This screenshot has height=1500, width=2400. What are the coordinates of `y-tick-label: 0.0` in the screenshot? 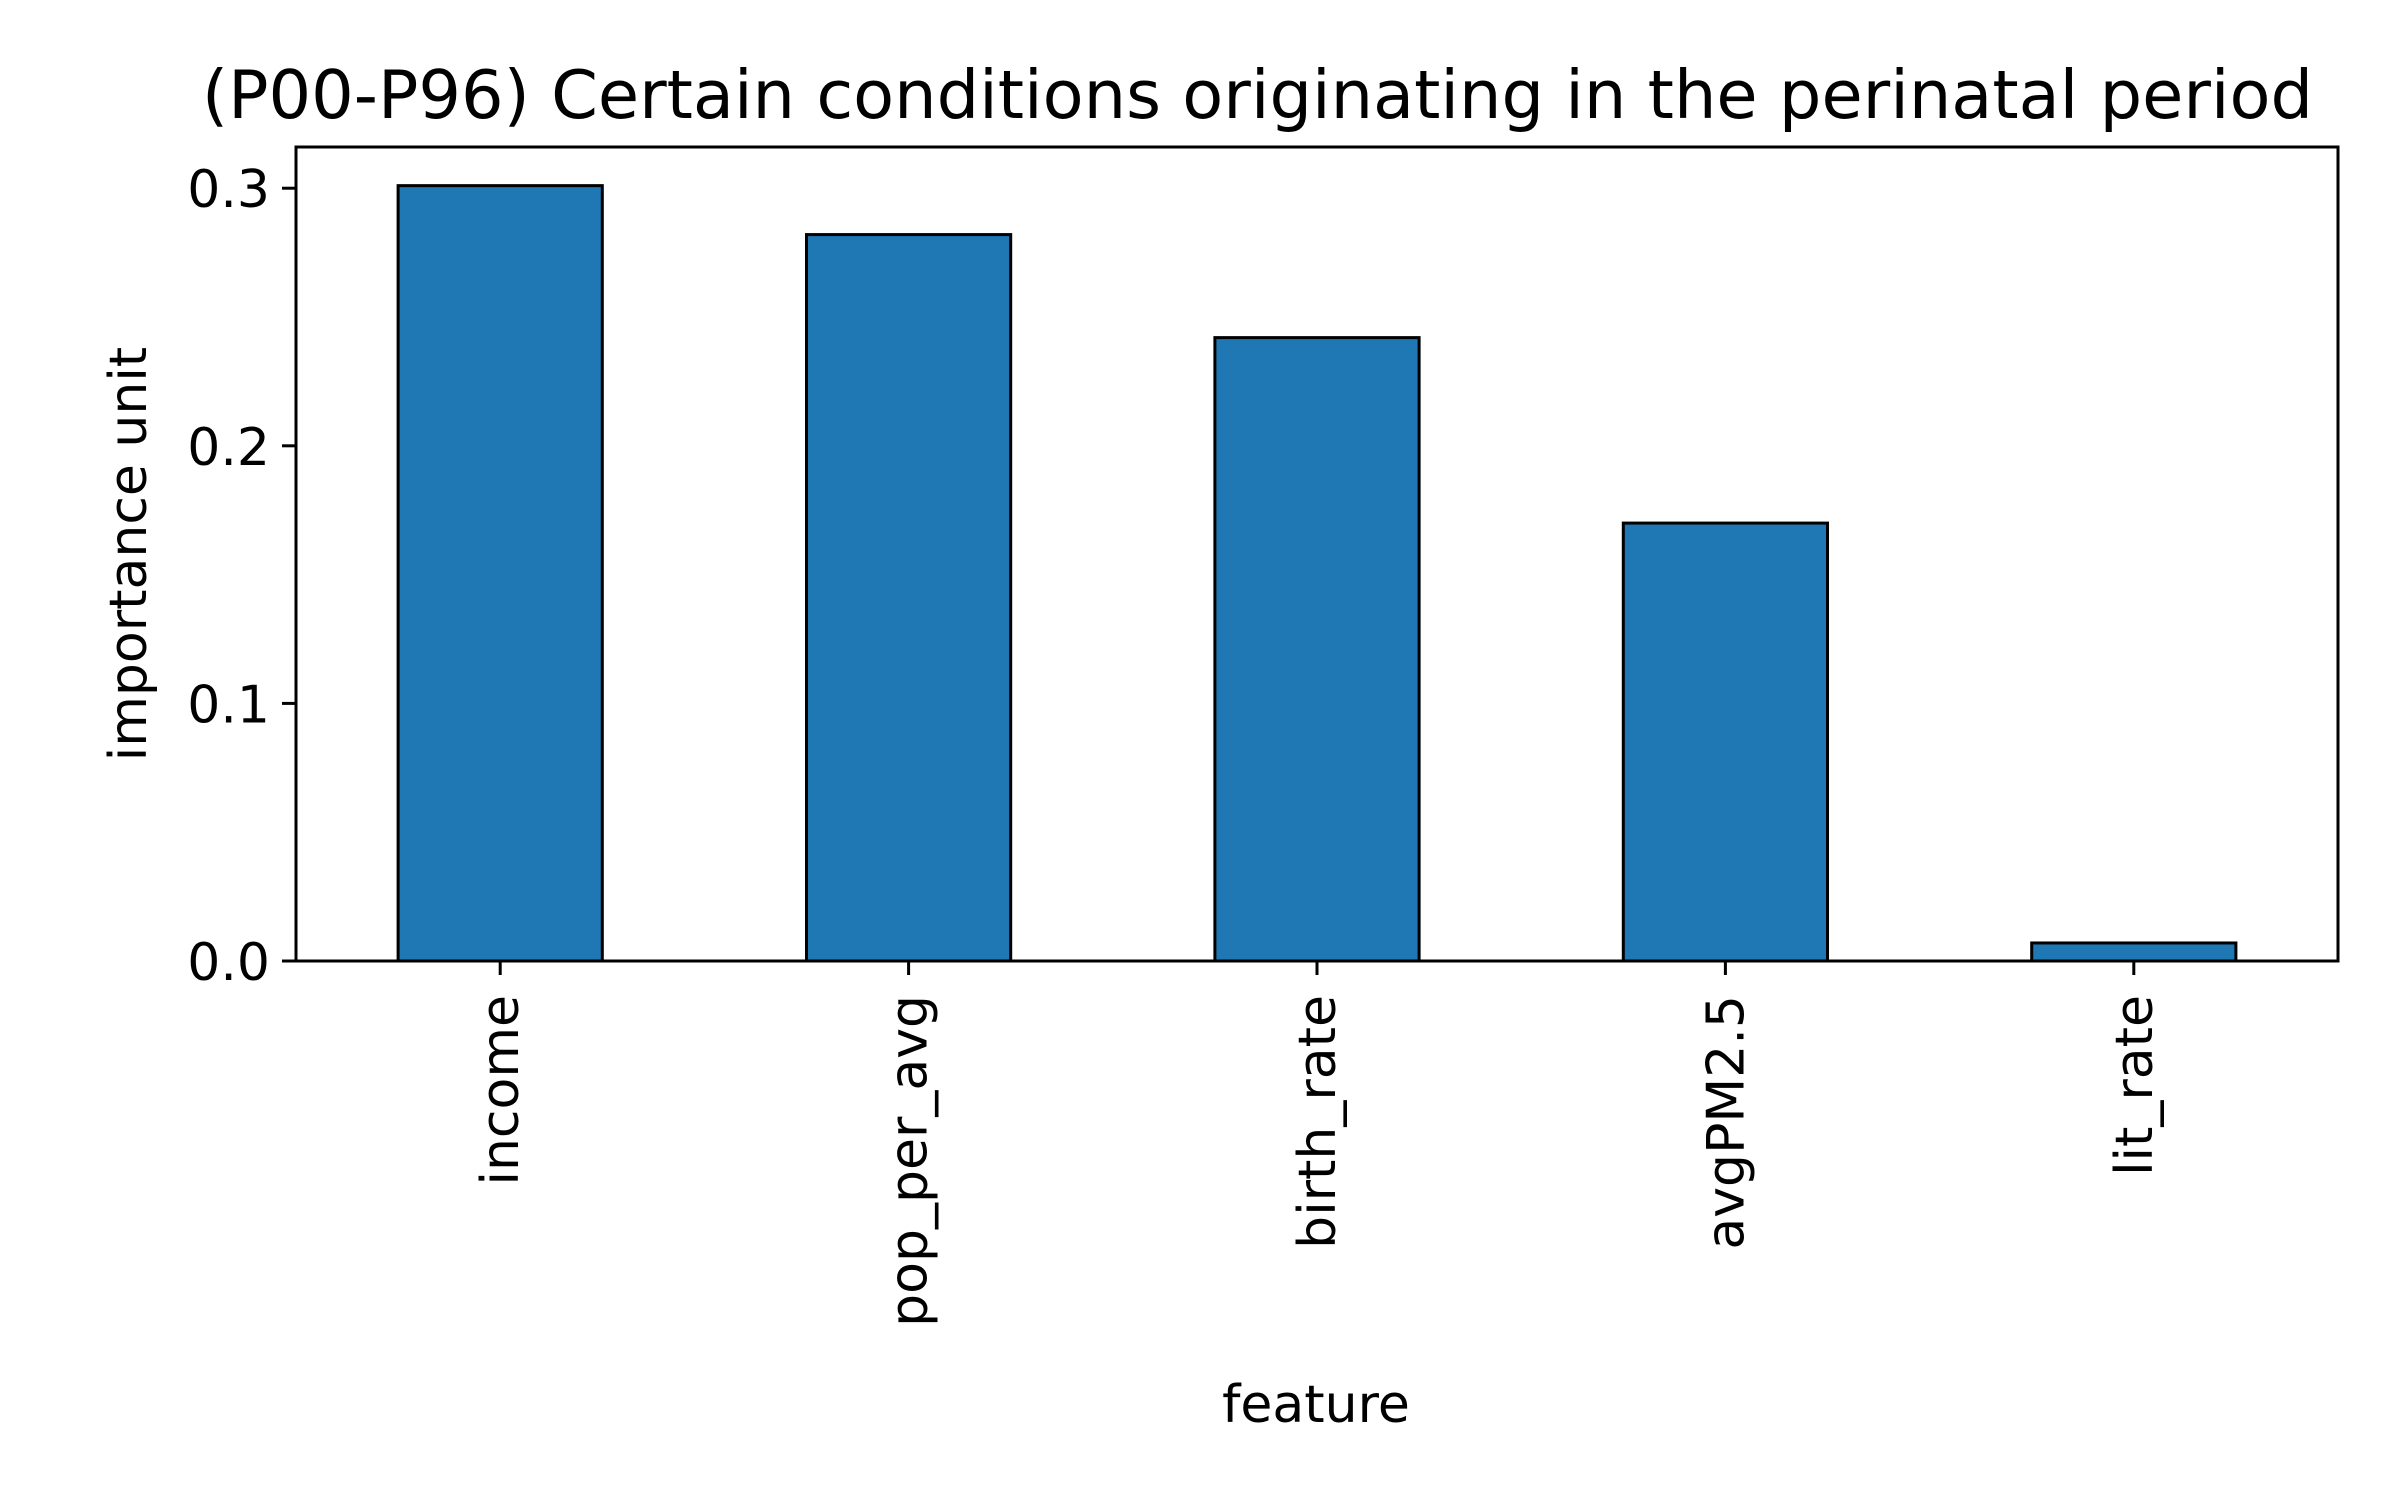 It's located at (228, 963).